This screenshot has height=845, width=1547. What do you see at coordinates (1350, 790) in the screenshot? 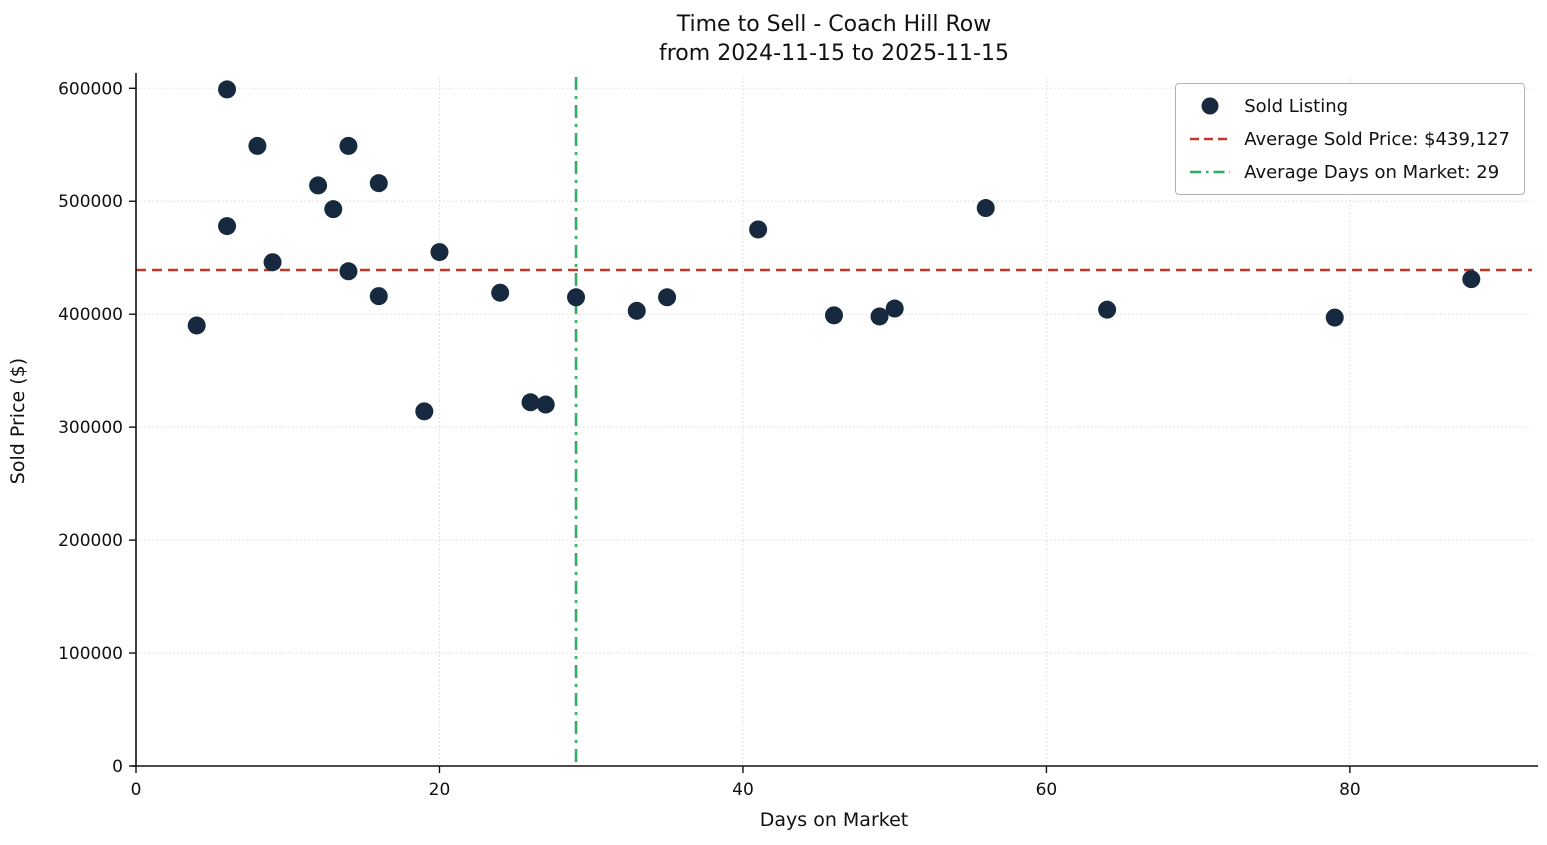
I see `x-tick-label: 80` at bounding box center [1350, 790].